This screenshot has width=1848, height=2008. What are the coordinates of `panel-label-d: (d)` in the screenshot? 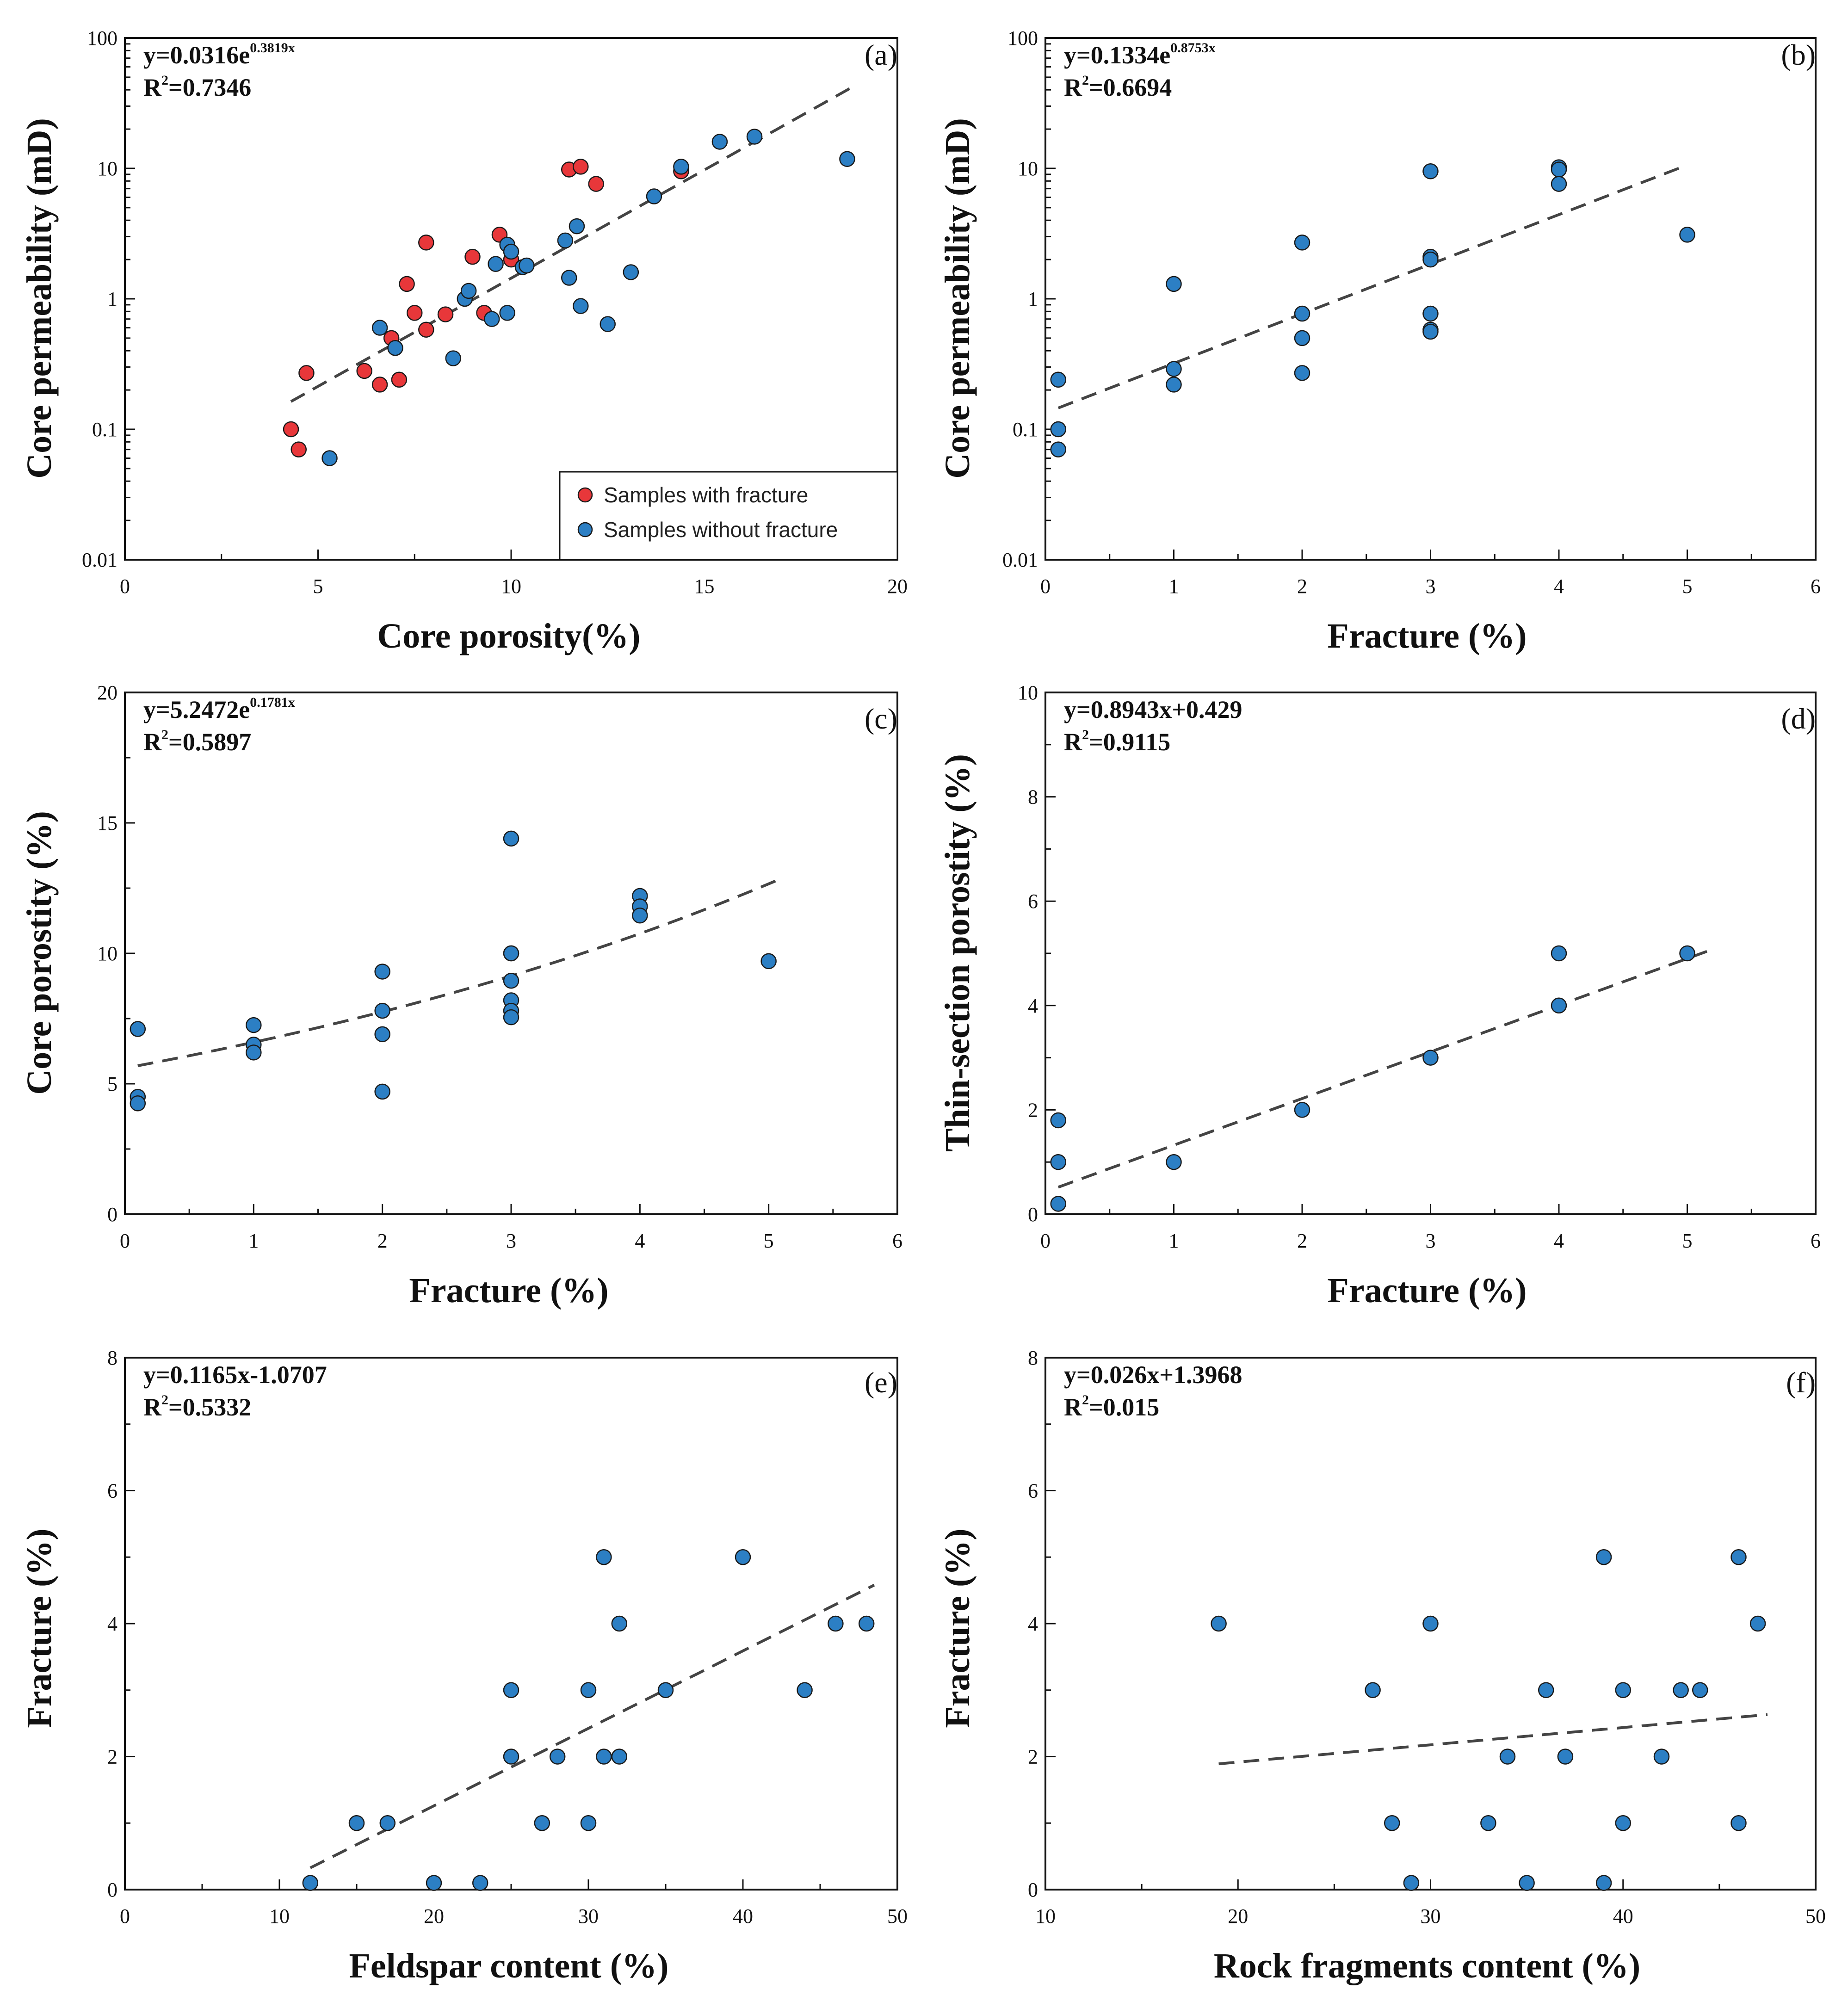 It's located at (1798, 718).